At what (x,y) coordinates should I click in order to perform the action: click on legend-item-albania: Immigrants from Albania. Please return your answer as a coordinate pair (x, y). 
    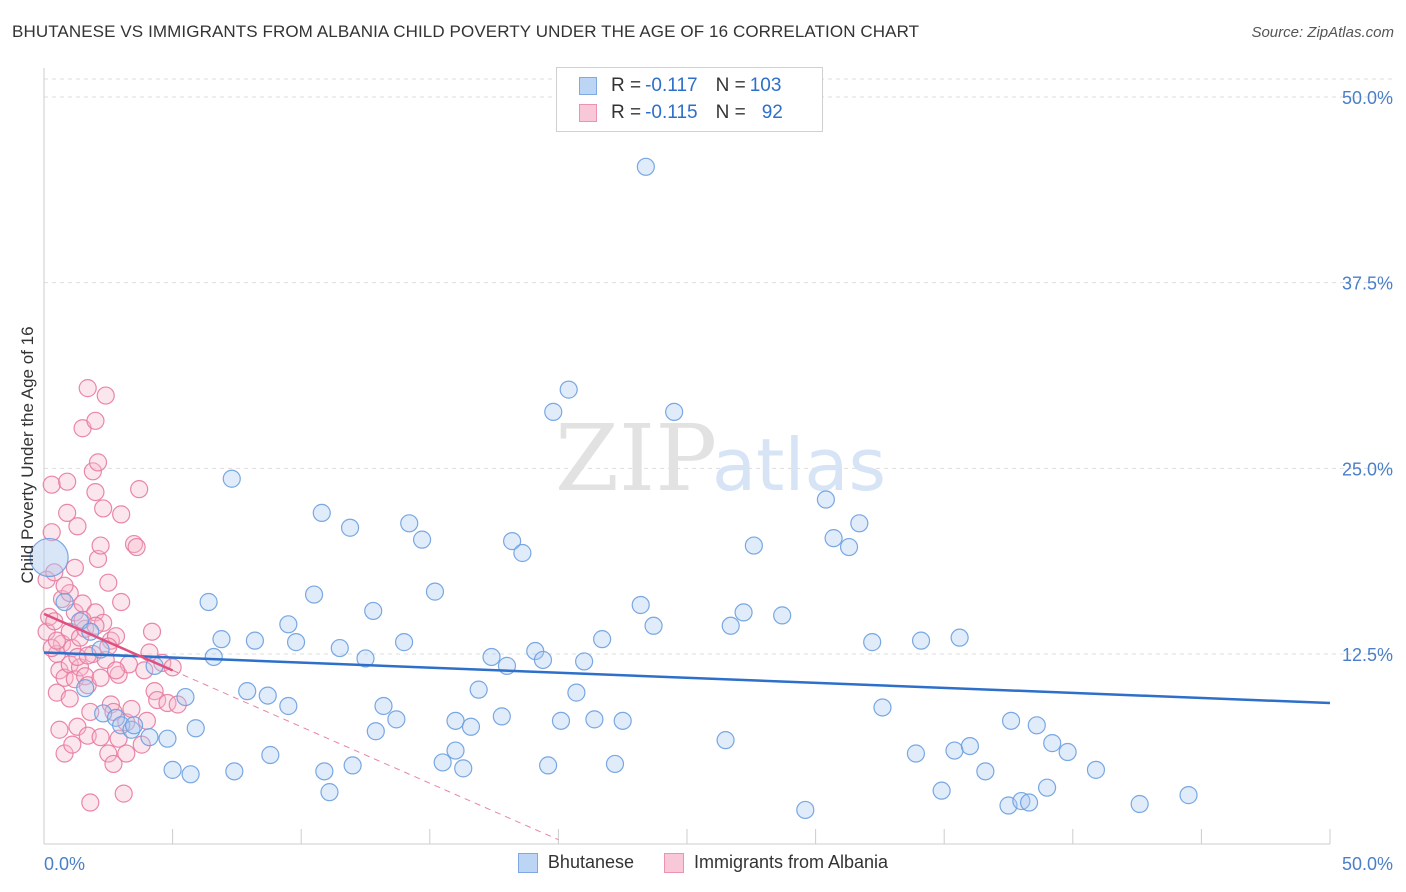
    Looking at the image, I should click on (776, 862).